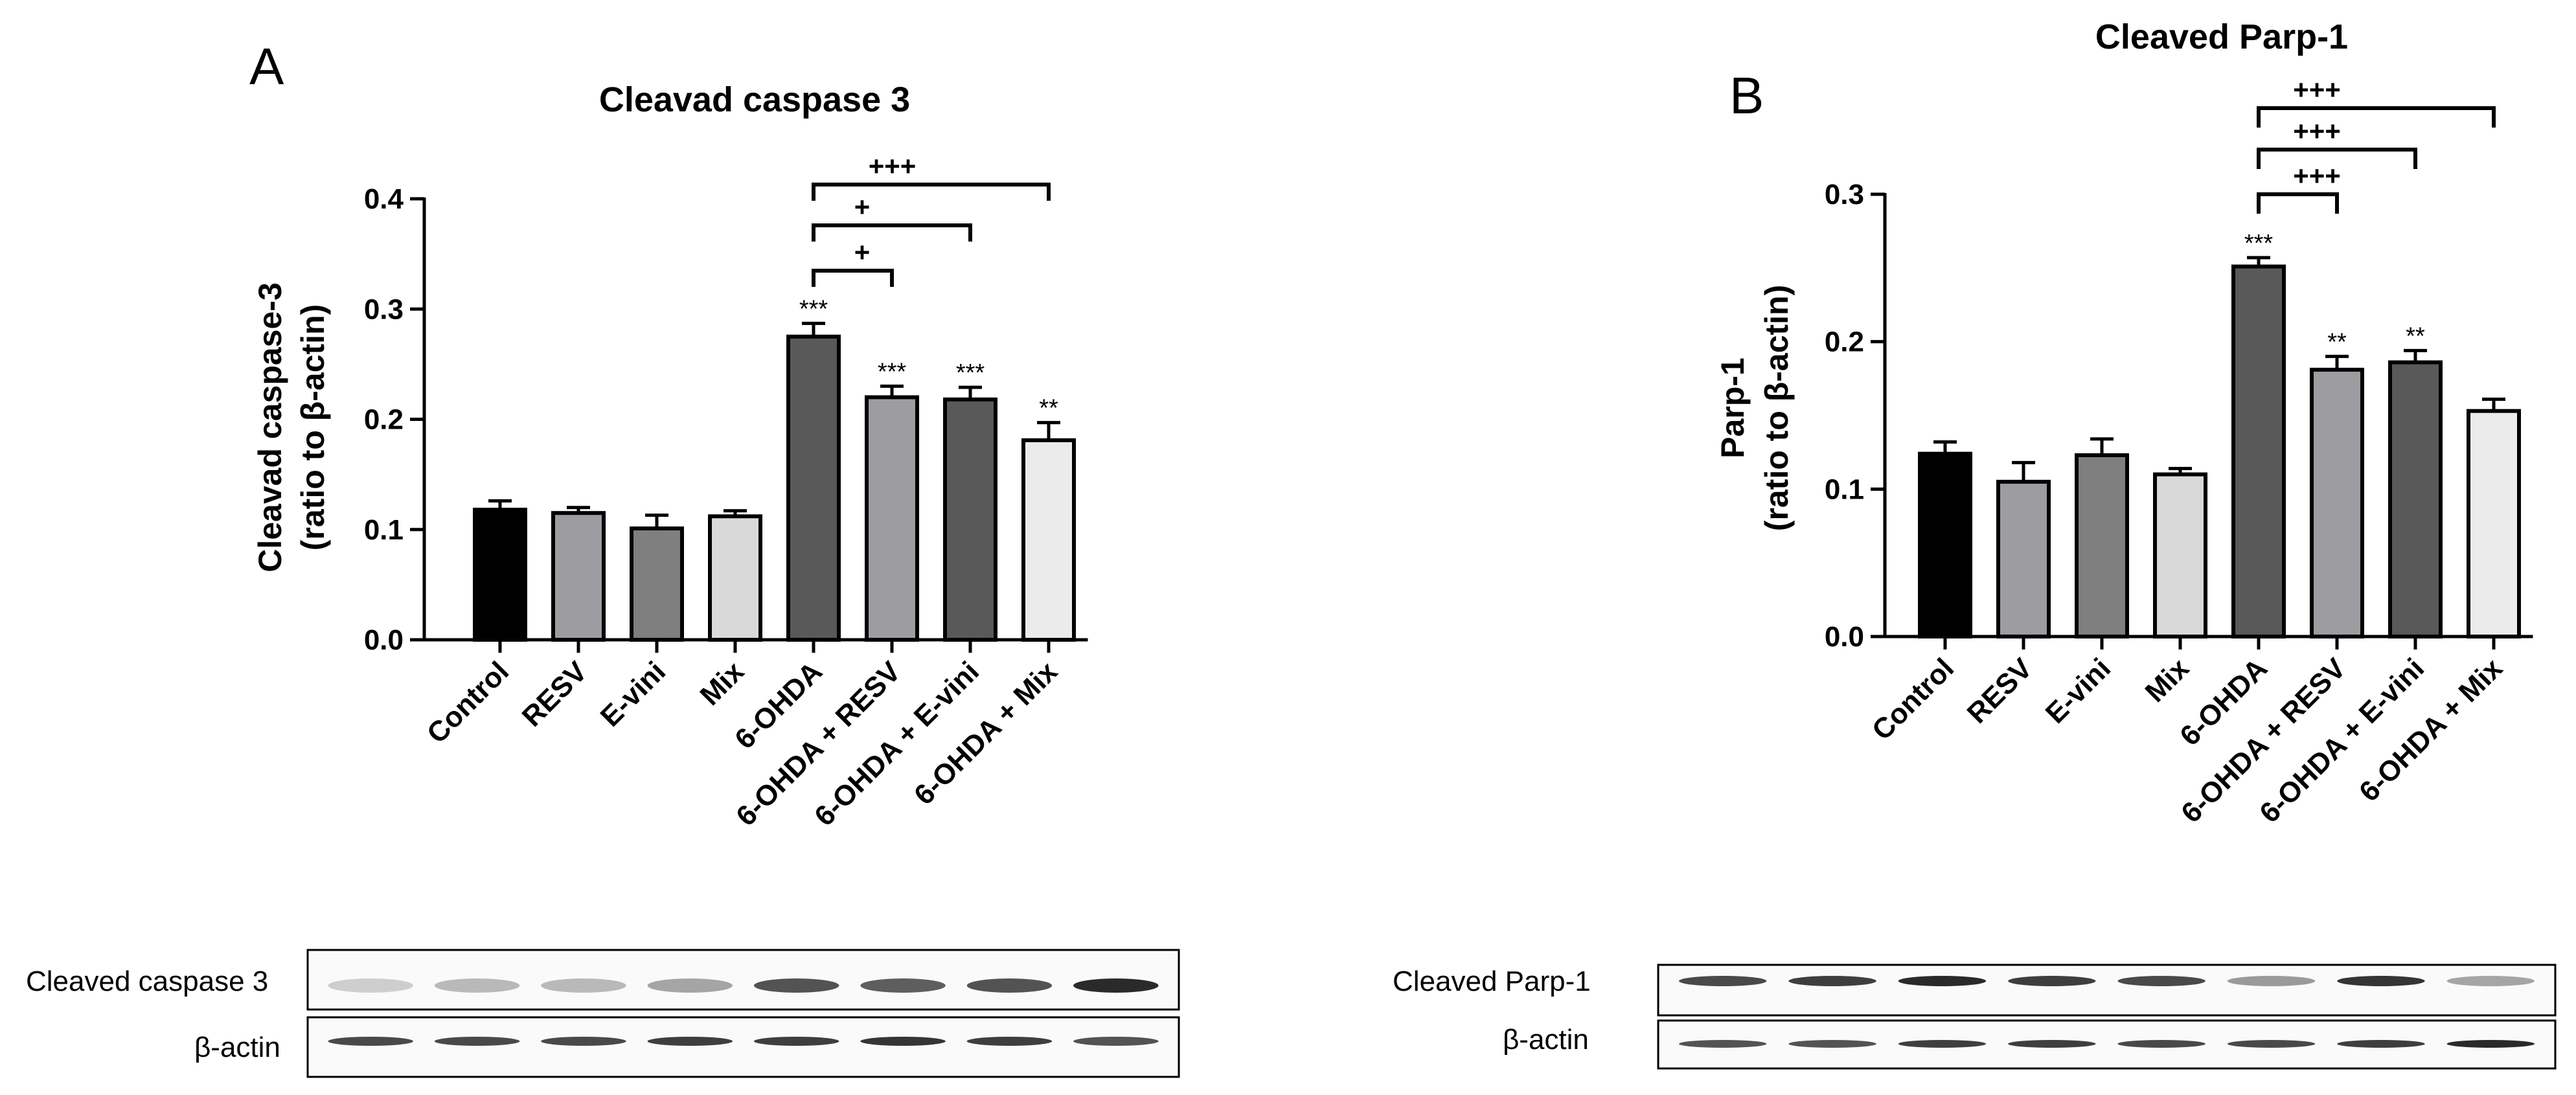 This screenshot has width=2576, height=1095. I want to click on blot-a-row2-label: β-actin, so click(237, 1047).